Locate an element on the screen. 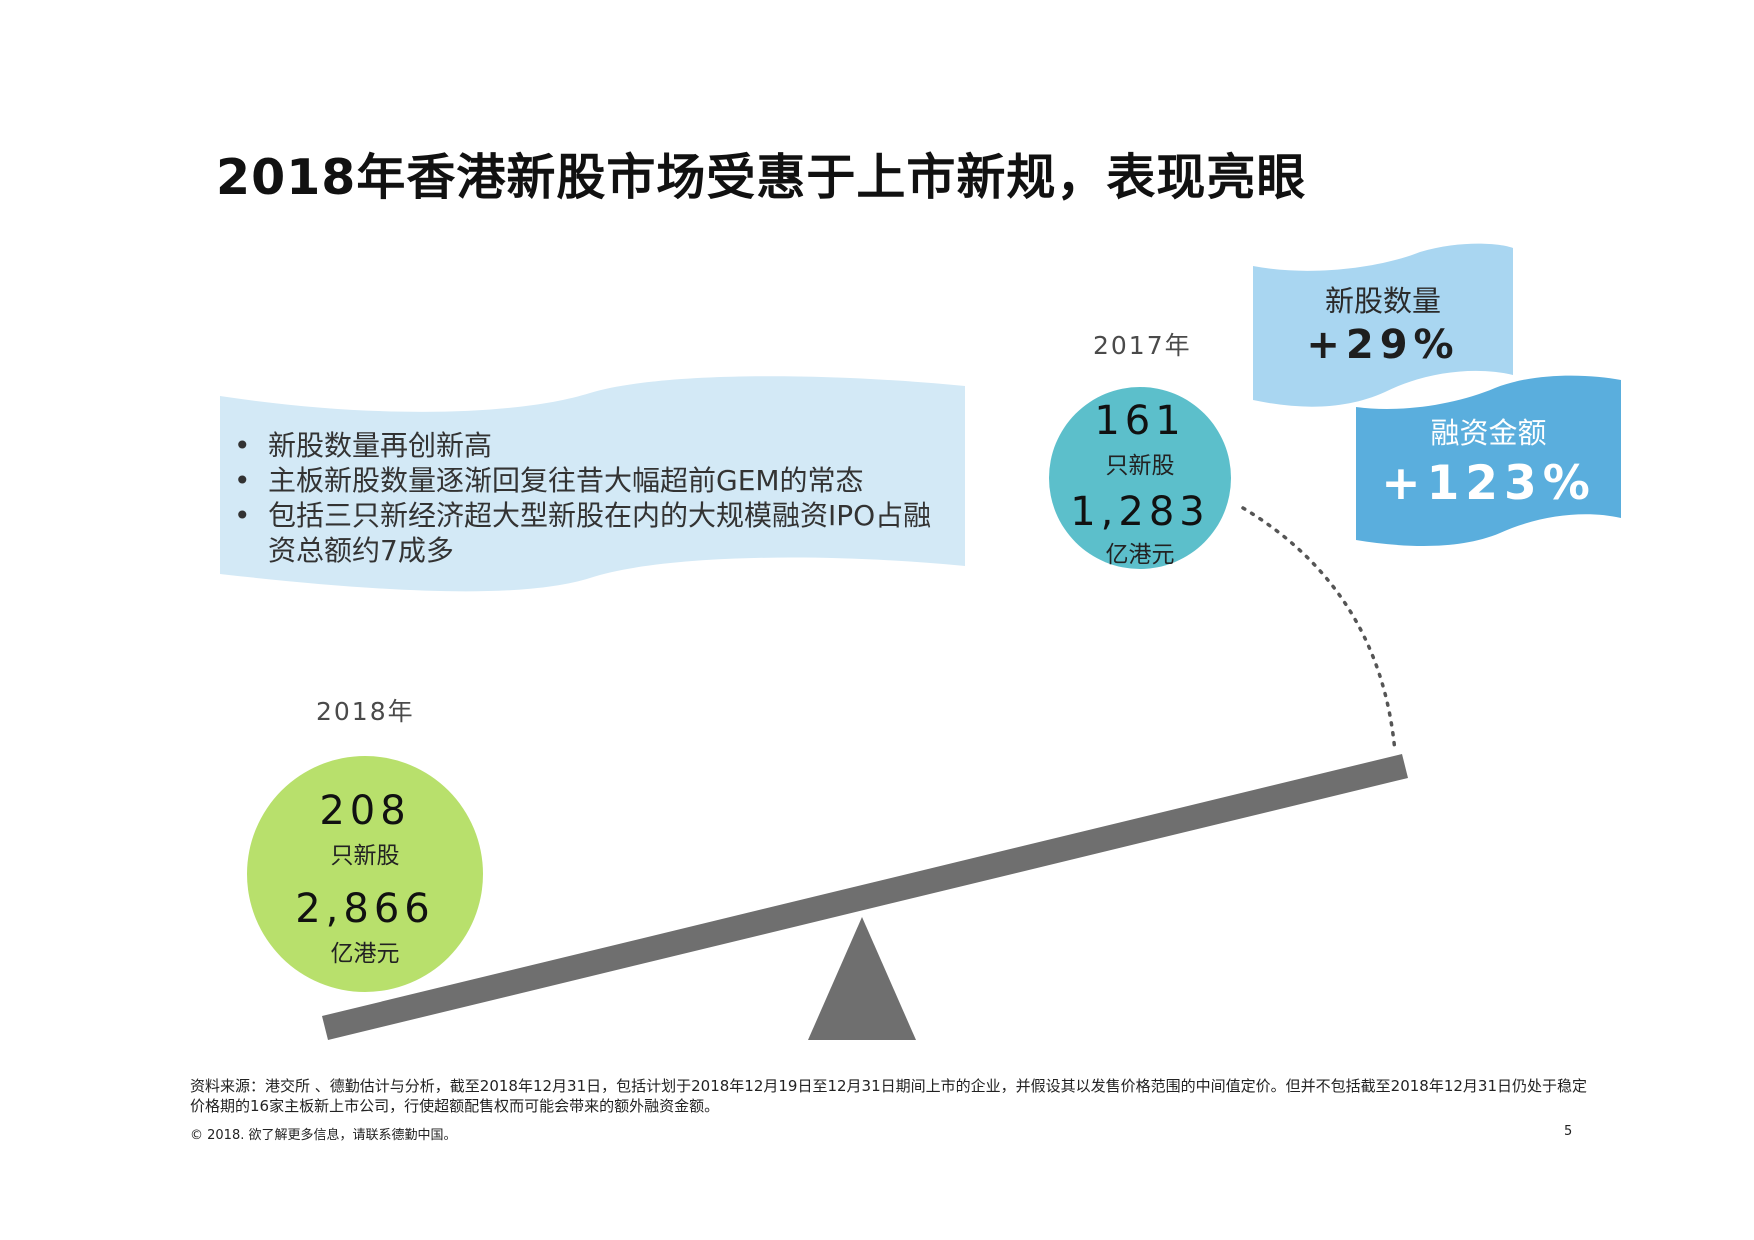 The height and width of the screenshot is (1240, 1754). year-2018-stats: 208 只新股 2,866 亿港元 is located at coordinates (365, 878).